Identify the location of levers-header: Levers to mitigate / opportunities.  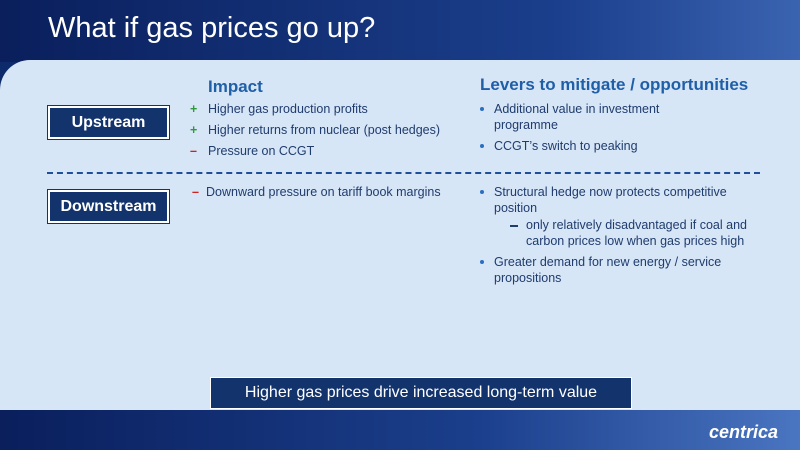
(614, 84).